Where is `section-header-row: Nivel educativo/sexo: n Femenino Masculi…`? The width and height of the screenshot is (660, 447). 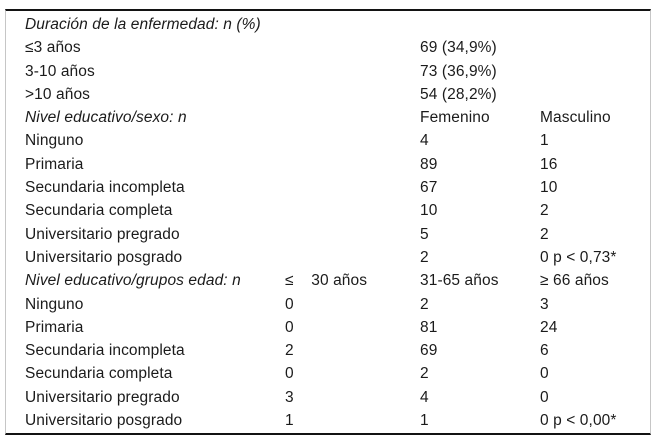 section-header-row: Nivel educativo/sexo: n Femenino Masculi… is located at coordinates (328, 117).